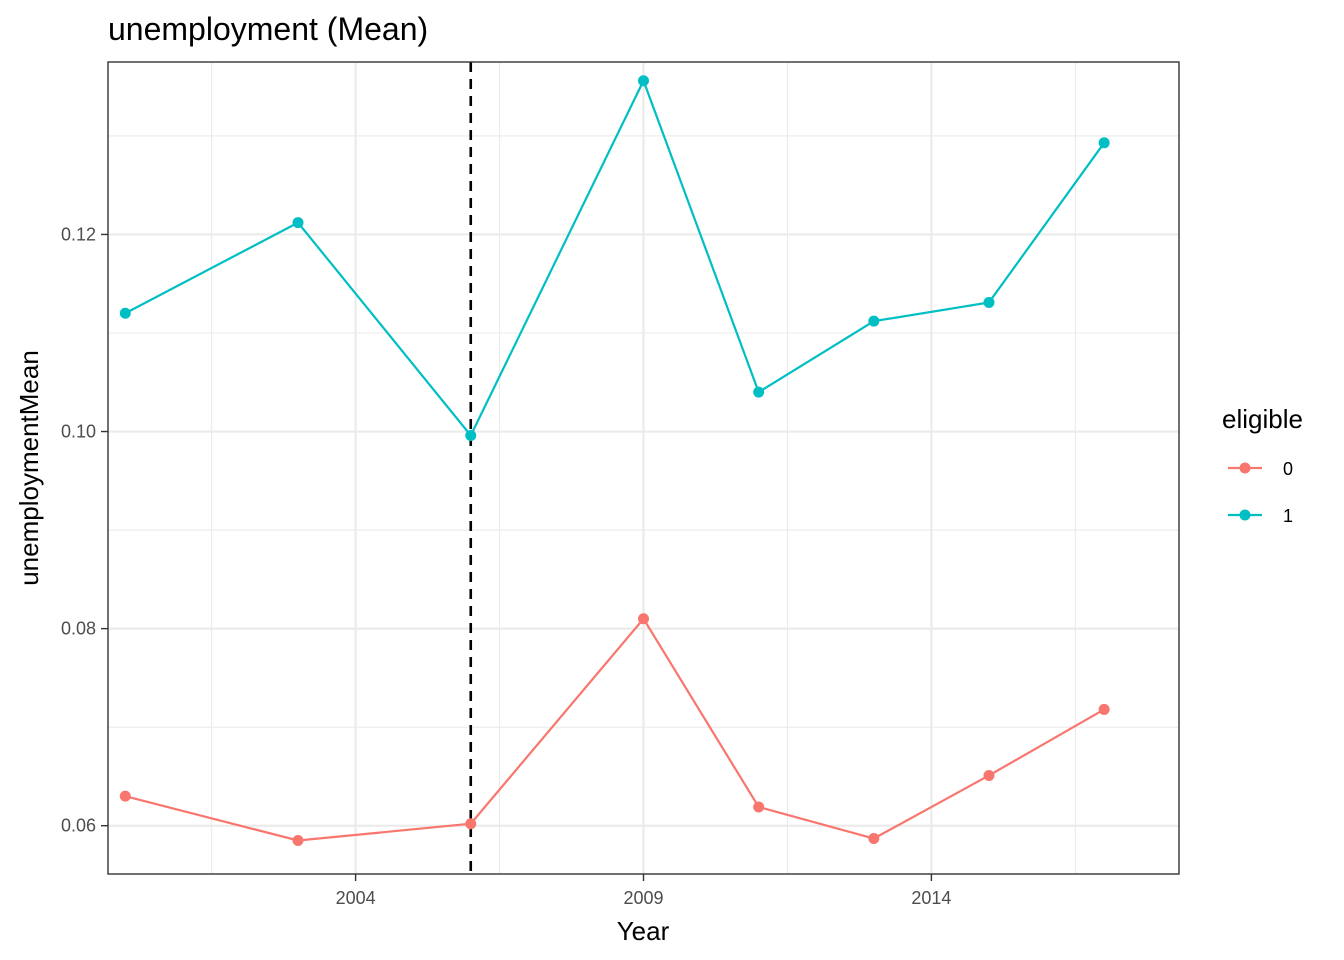  What do you see at coordinates (1260, 469) in the screenshot?
I see `legend-item: 0` at bounding box center [1260, 469].